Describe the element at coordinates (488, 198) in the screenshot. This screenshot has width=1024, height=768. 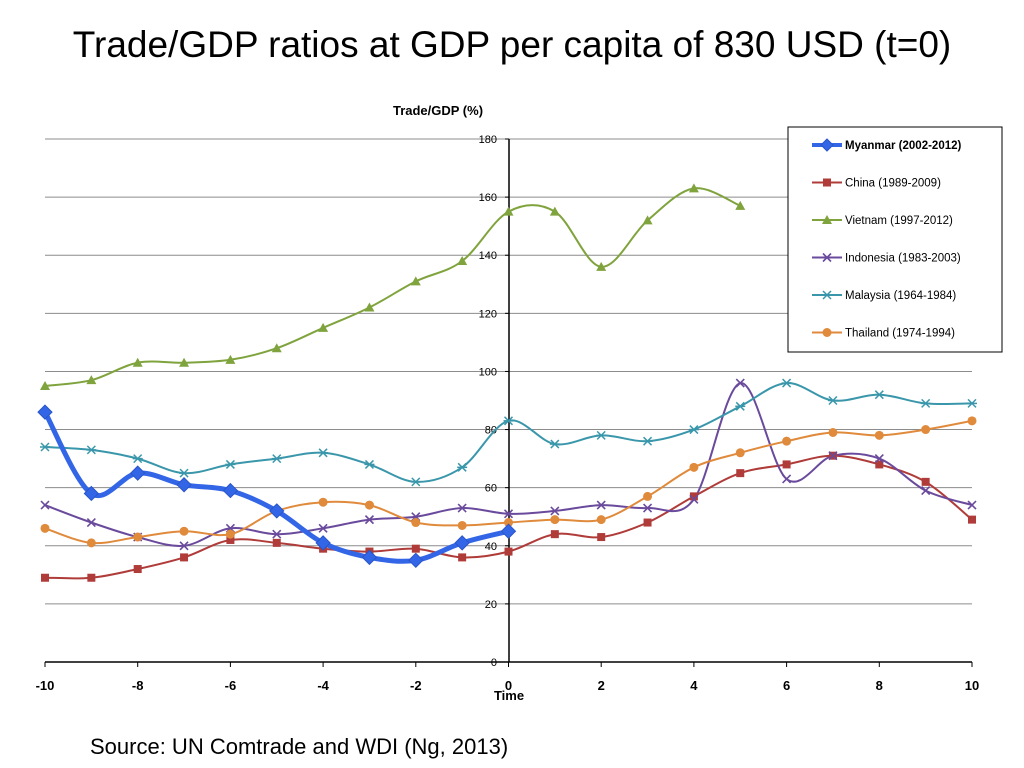
I see `y-tick-label-160: 160` at that location.